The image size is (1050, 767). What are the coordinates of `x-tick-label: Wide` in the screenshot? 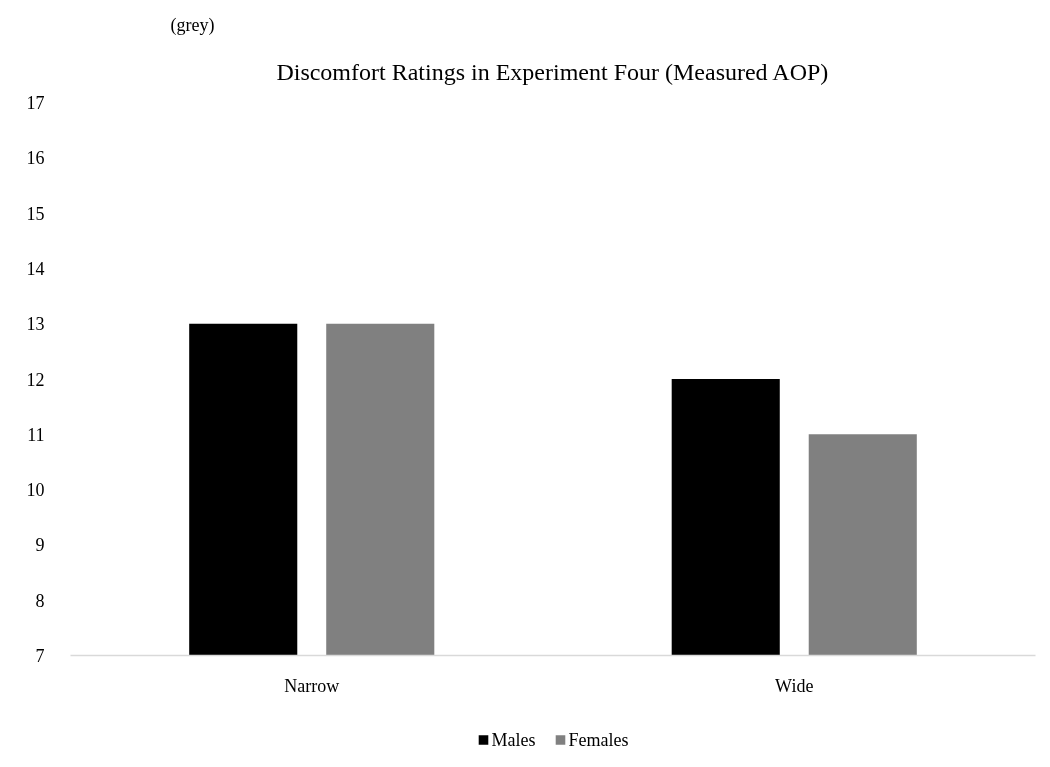 It's located at (794, 685).